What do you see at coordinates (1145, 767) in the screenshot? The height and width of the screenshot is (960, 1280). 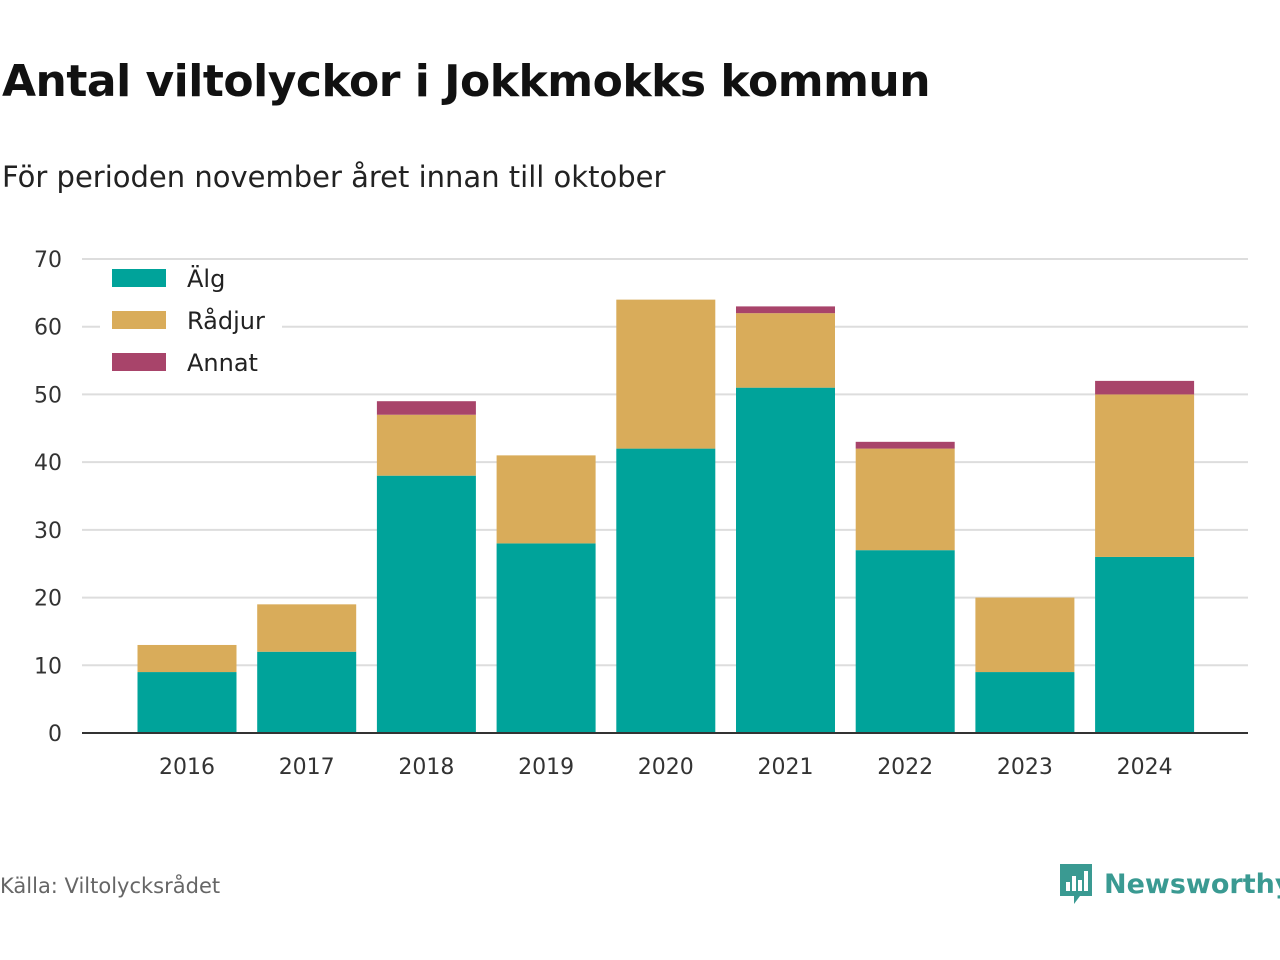 I see `x-tick-label: 2024` at bounding box center [1145, 767].